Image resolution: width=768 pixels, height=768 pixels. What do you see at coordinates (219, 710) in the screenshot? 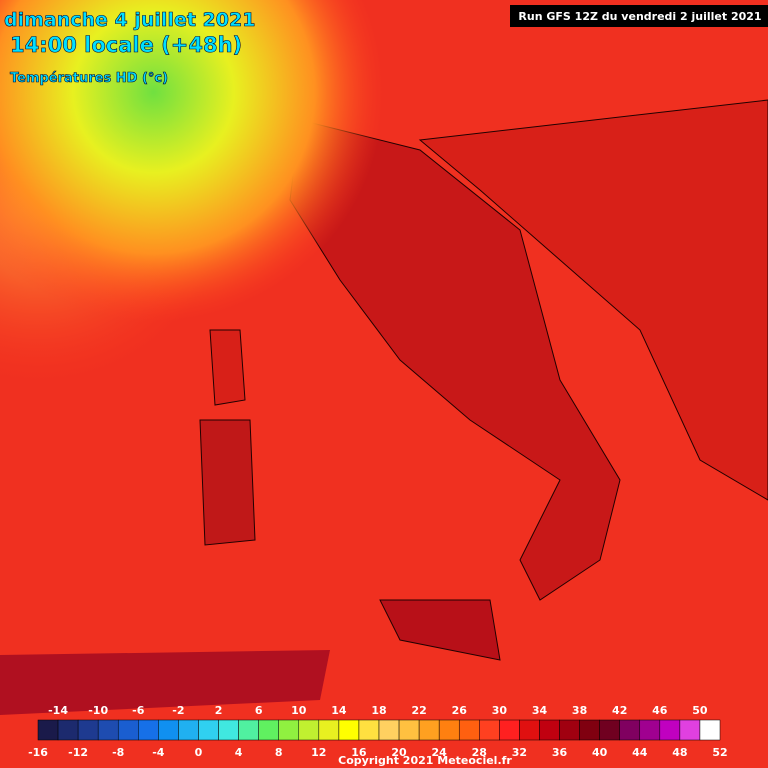
I see `scale-label: 2` at bounding box center [219, 710].